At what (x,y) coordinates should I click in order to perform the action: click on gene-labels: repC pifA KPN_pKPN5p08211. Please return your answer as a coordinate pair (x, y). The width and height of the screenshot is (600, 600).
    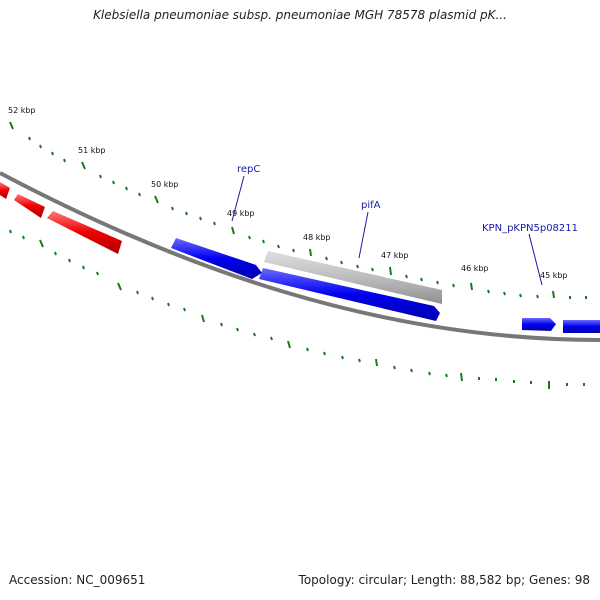
    Looking at the image, I should click on (407, 199).